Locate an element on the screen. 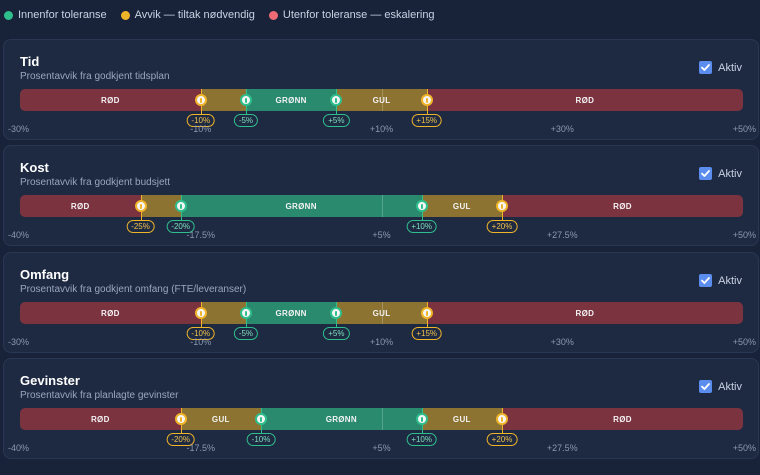 The width and height of the screenshot is (760, 475). axis-tick-label: +30% is located at coordinates (562, 342).